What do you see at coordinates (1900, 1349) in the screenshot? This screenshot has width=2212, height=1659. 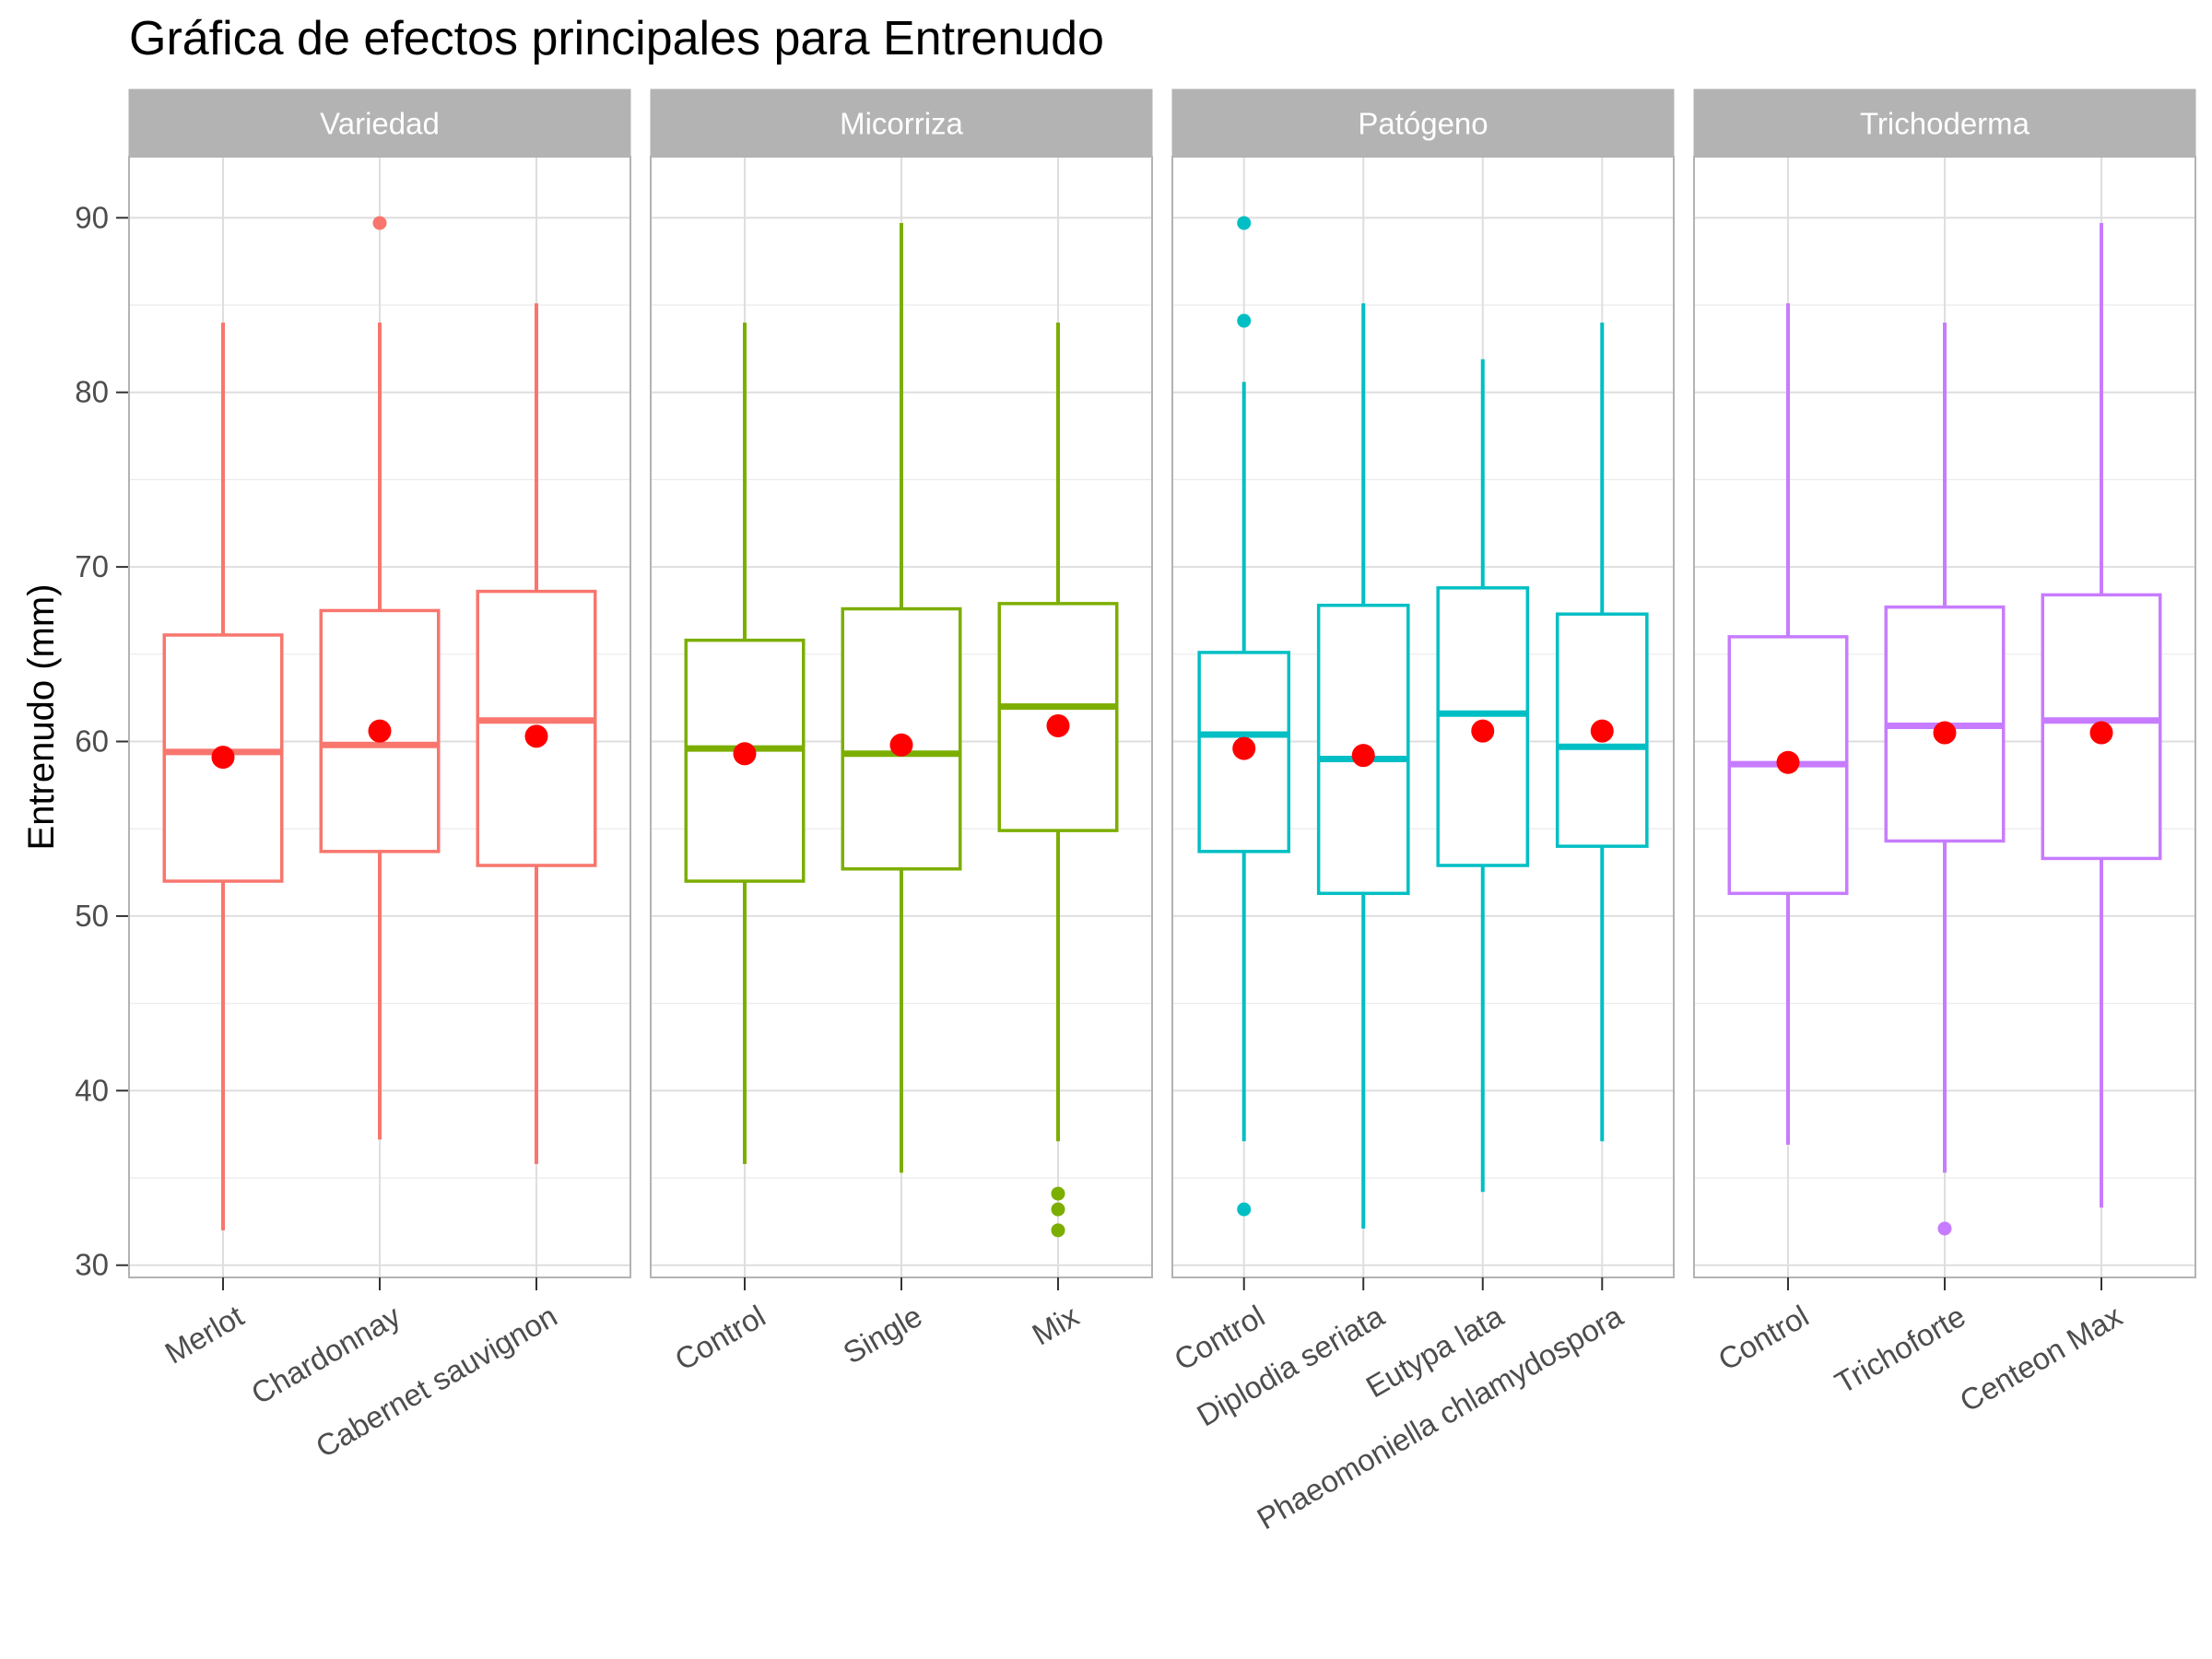 I see `x-tick-label: Trichoforte` at bounding box center [1900, 1349].